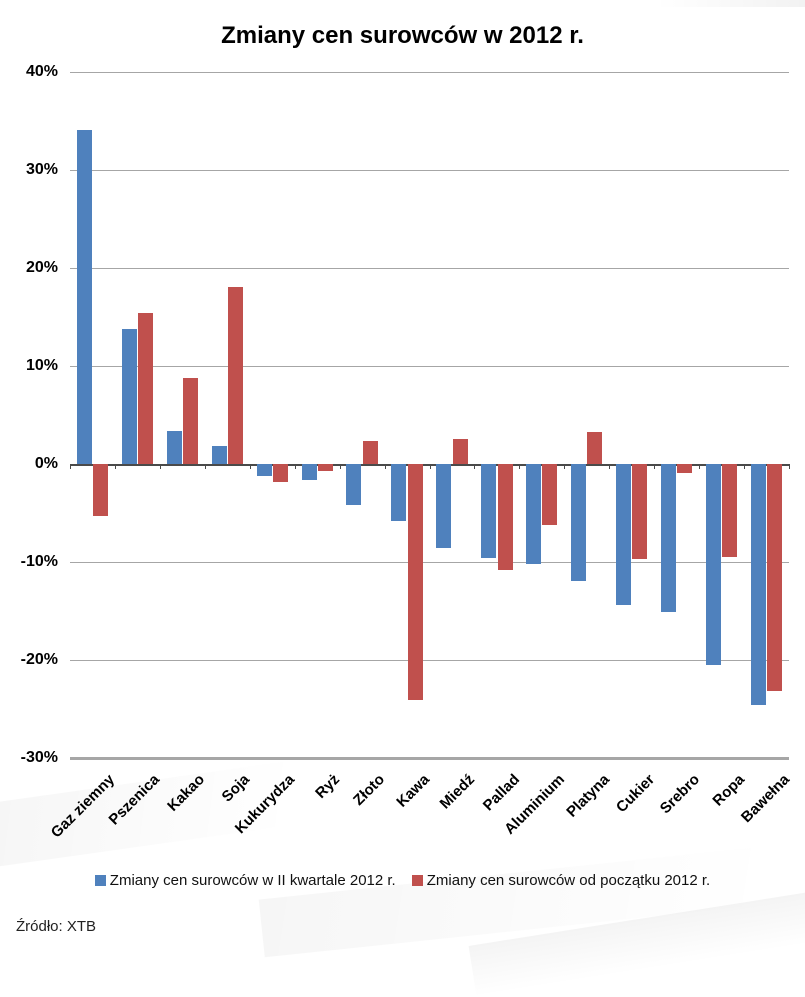  Describe the element at coordinates (669, 538) in the screenshot. I see `bar-srebro-q2-2012` at that location.